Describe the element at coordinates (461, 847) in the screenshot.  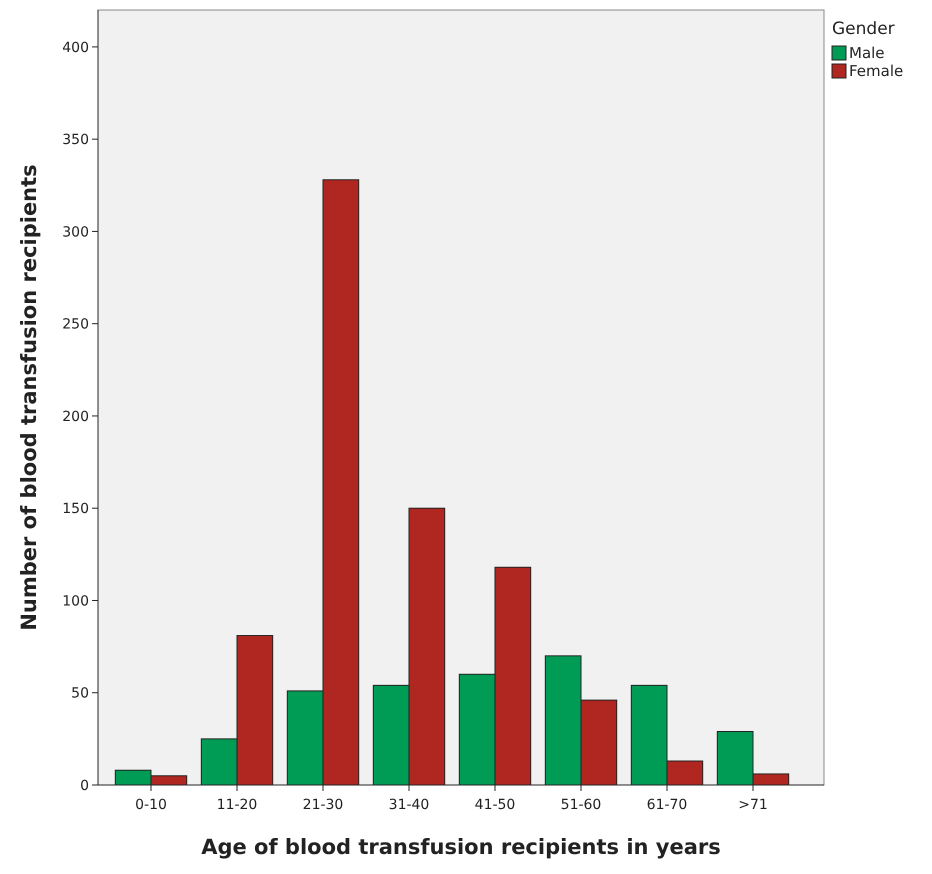
I see `x-axis-title: Age of blood transfusion recipients in years` at that location.